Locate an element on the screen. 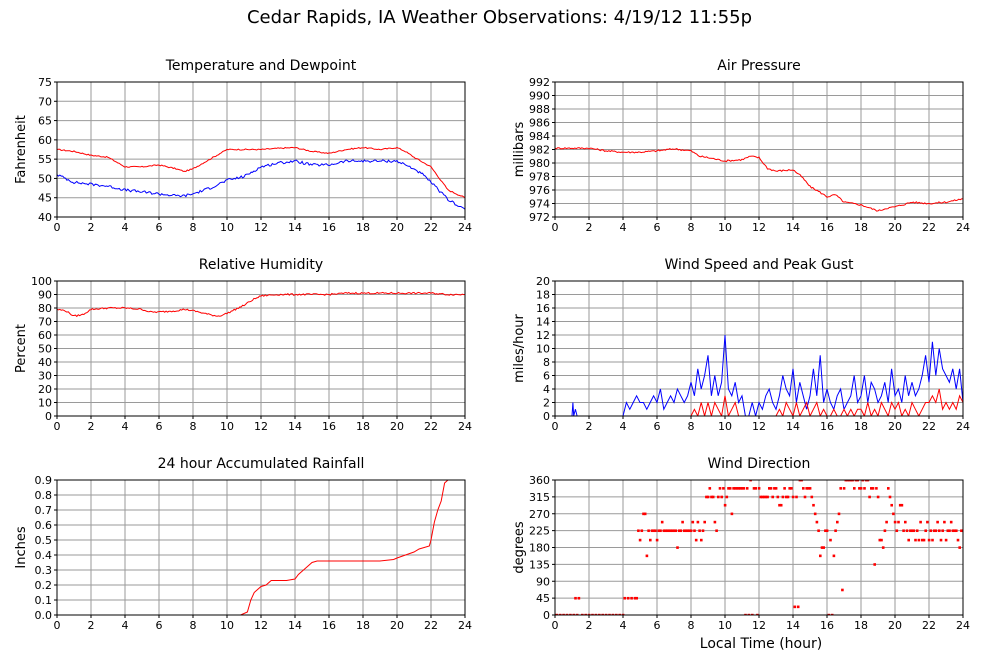 The image size is (999, 659). chart-title: Wind Direction is located at coordinates (759, 464).